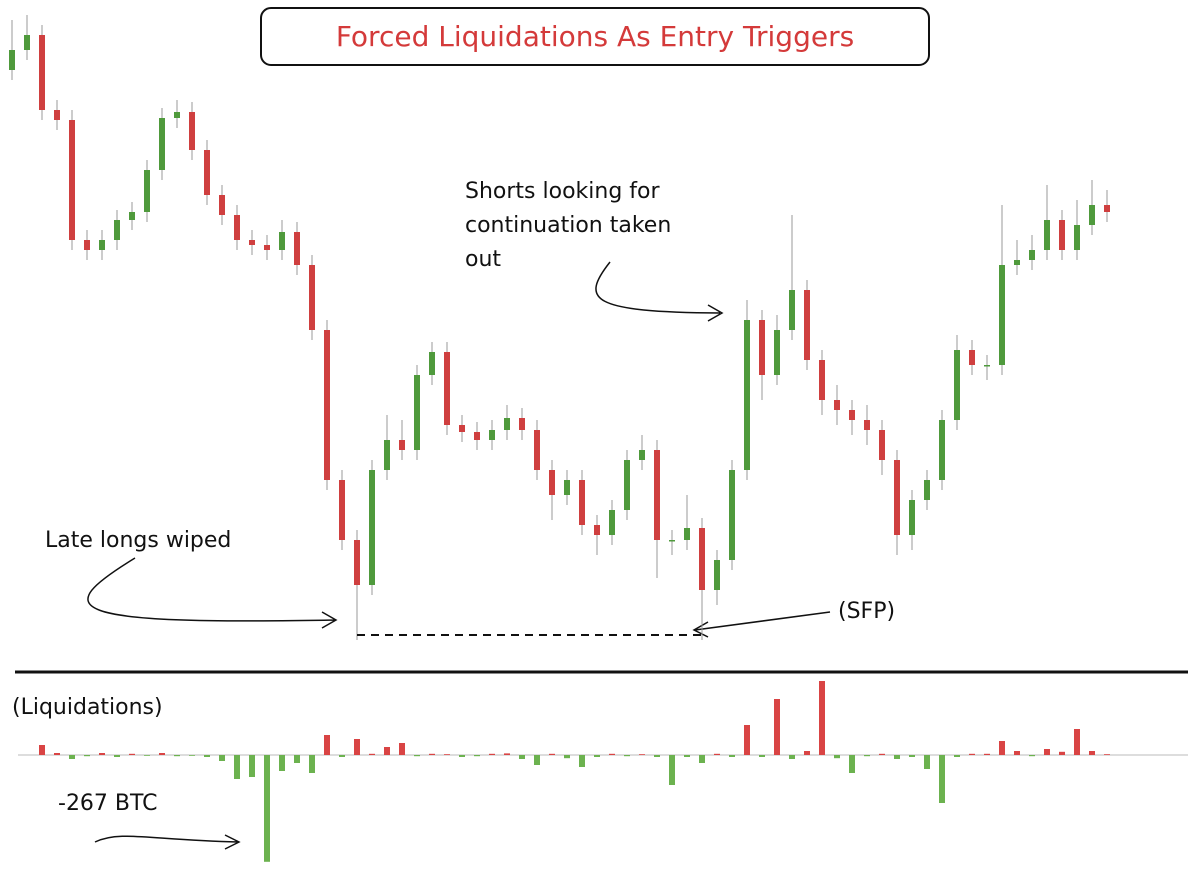 This screenshot has width=1199, height=869. Describe the element at coordinates (87, 707) in the screenshot. I see `panel-title: (Liquidations)` at that location.